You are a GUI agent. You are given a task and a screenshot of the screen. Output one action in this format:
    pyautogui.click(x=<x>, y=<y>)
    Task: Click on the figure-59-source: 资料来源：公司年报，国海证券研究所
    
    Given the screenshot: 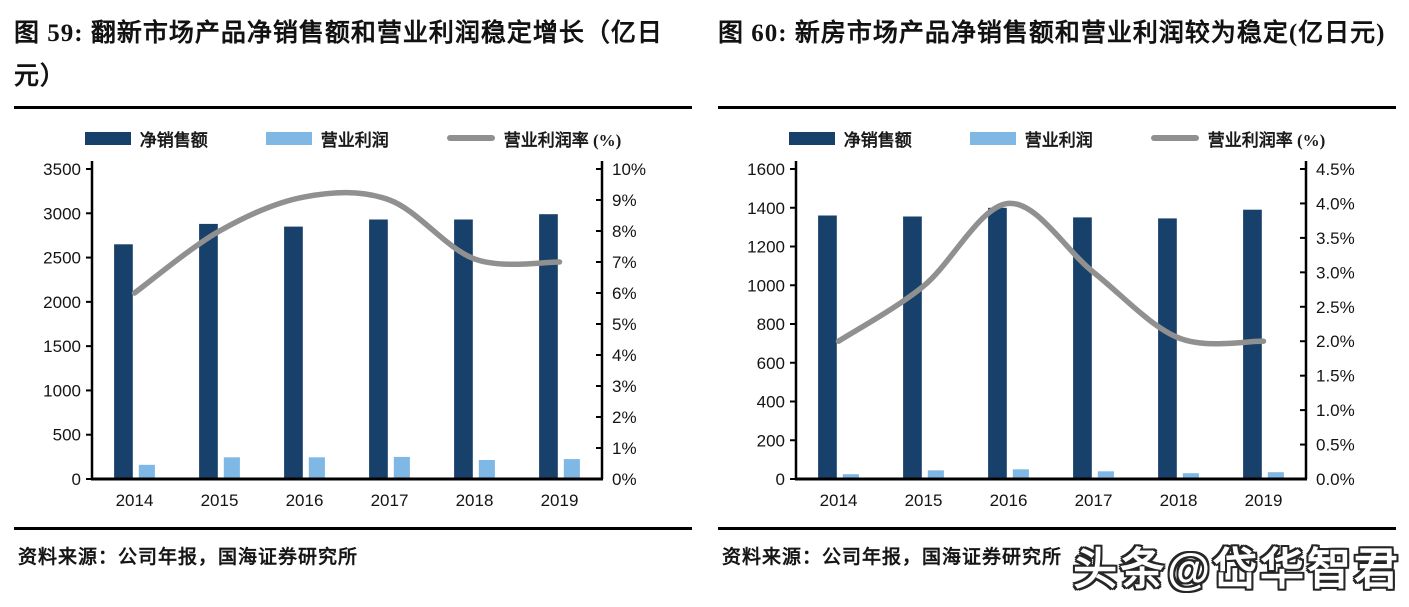 What is the action you would take?
    pyautogui.click(x=188, y=557)
    